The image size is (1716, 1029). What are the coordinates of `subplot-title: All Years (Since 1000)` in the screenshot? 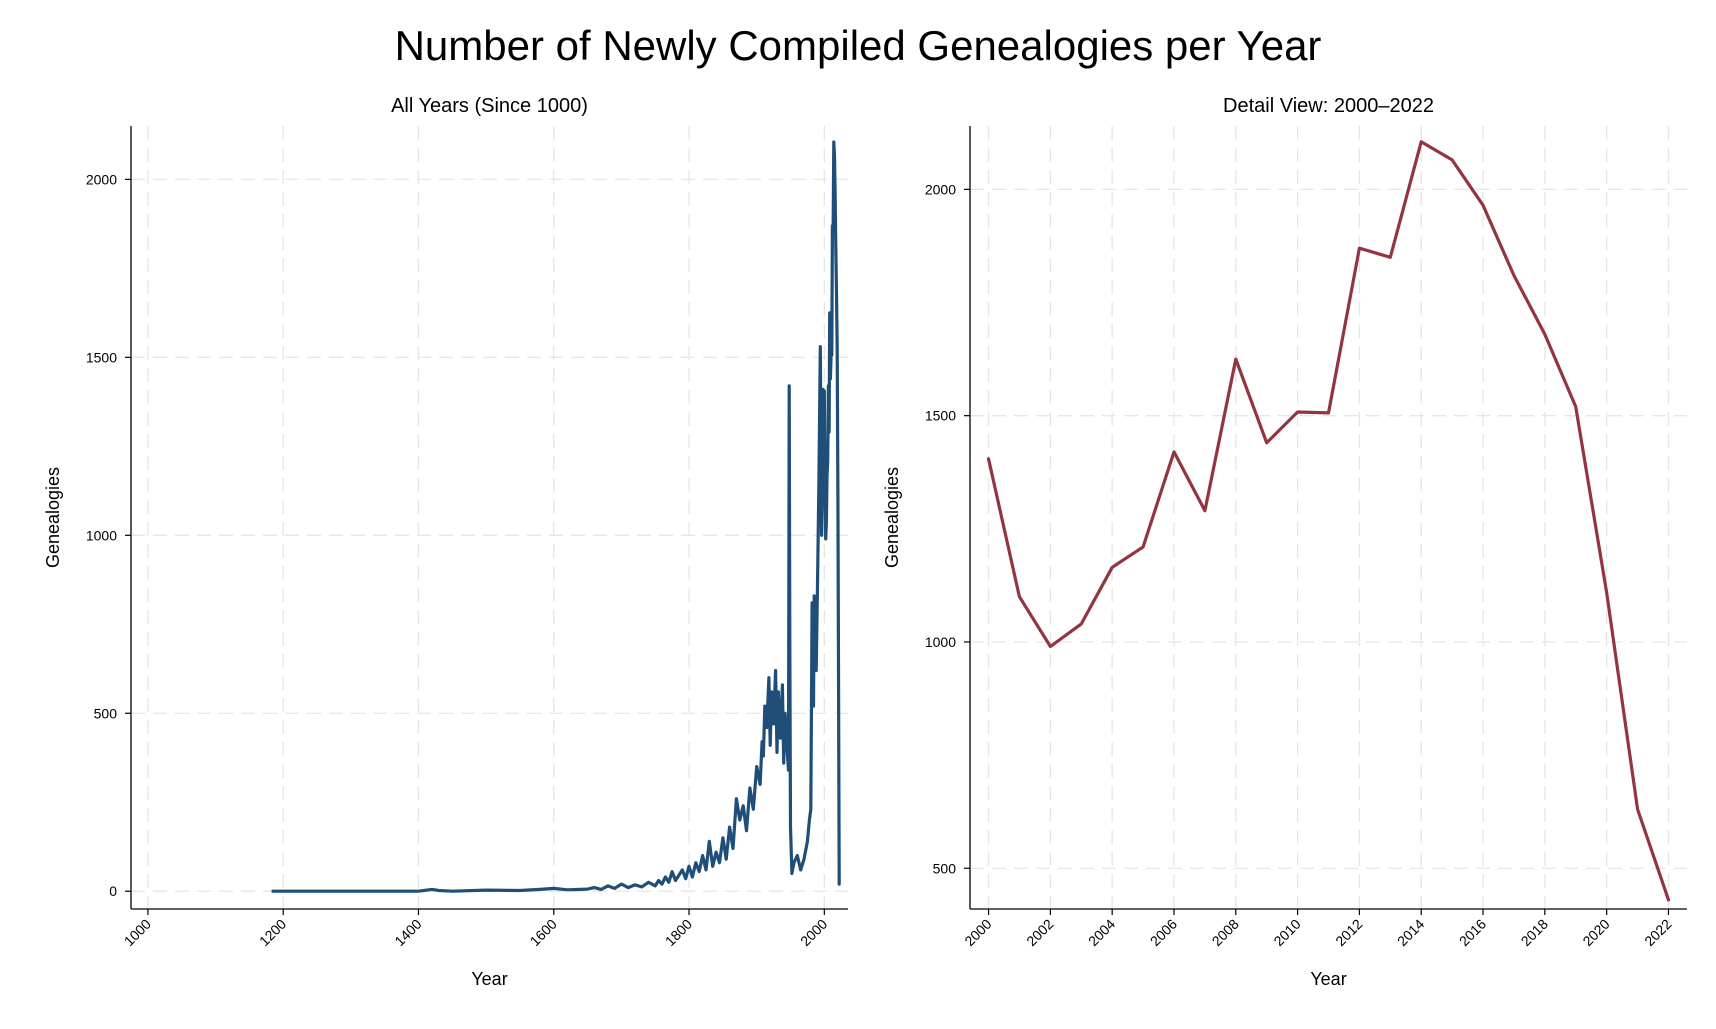 It's located at (489, 106).